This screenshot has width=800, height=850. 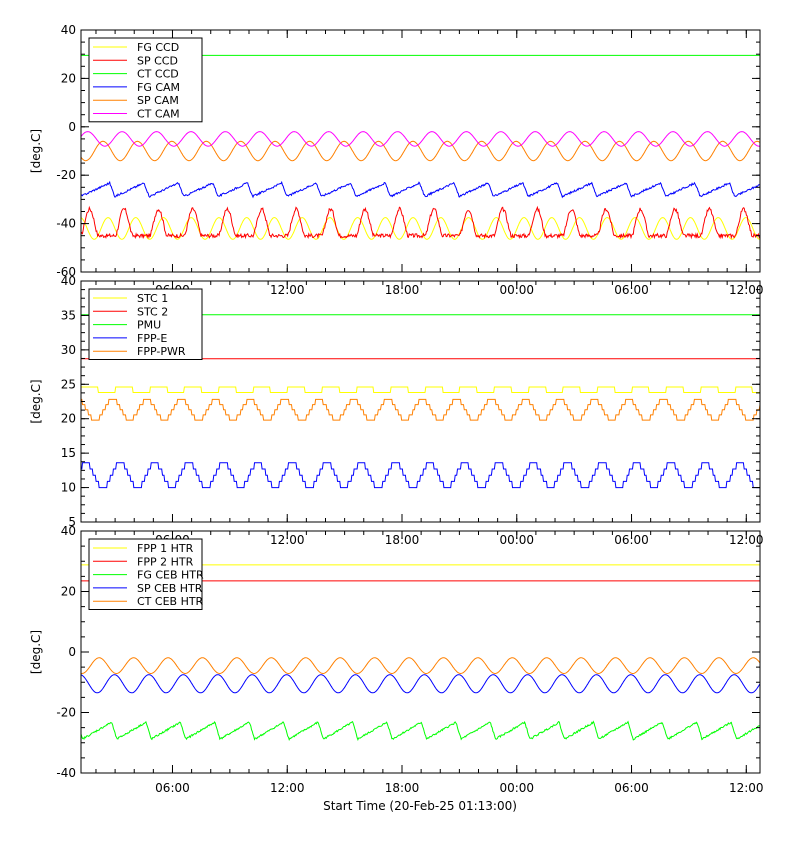 I want to click on legend-box, so click(x=145, y=80).